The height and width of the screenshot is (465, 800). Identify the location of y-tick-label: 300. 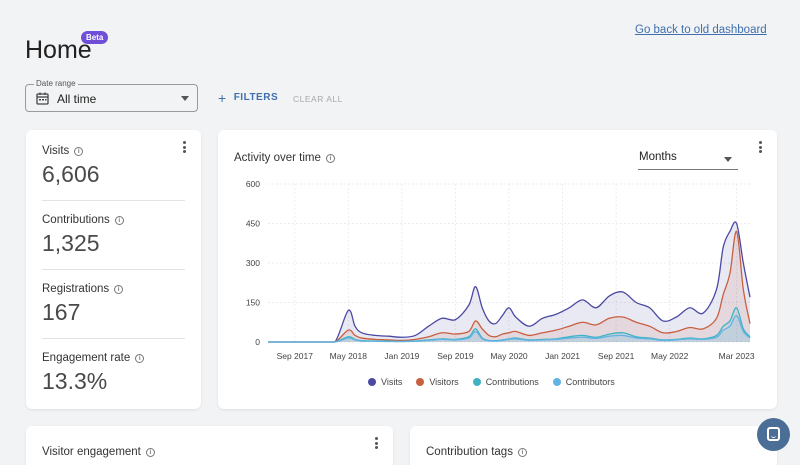
(253, 263).